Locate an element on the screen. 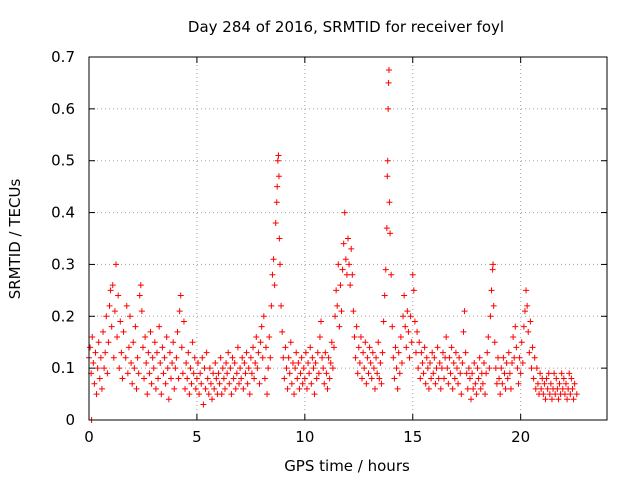 The image size is (640, 480). x-tick-label: 15 is located at coordinates (412, 437).